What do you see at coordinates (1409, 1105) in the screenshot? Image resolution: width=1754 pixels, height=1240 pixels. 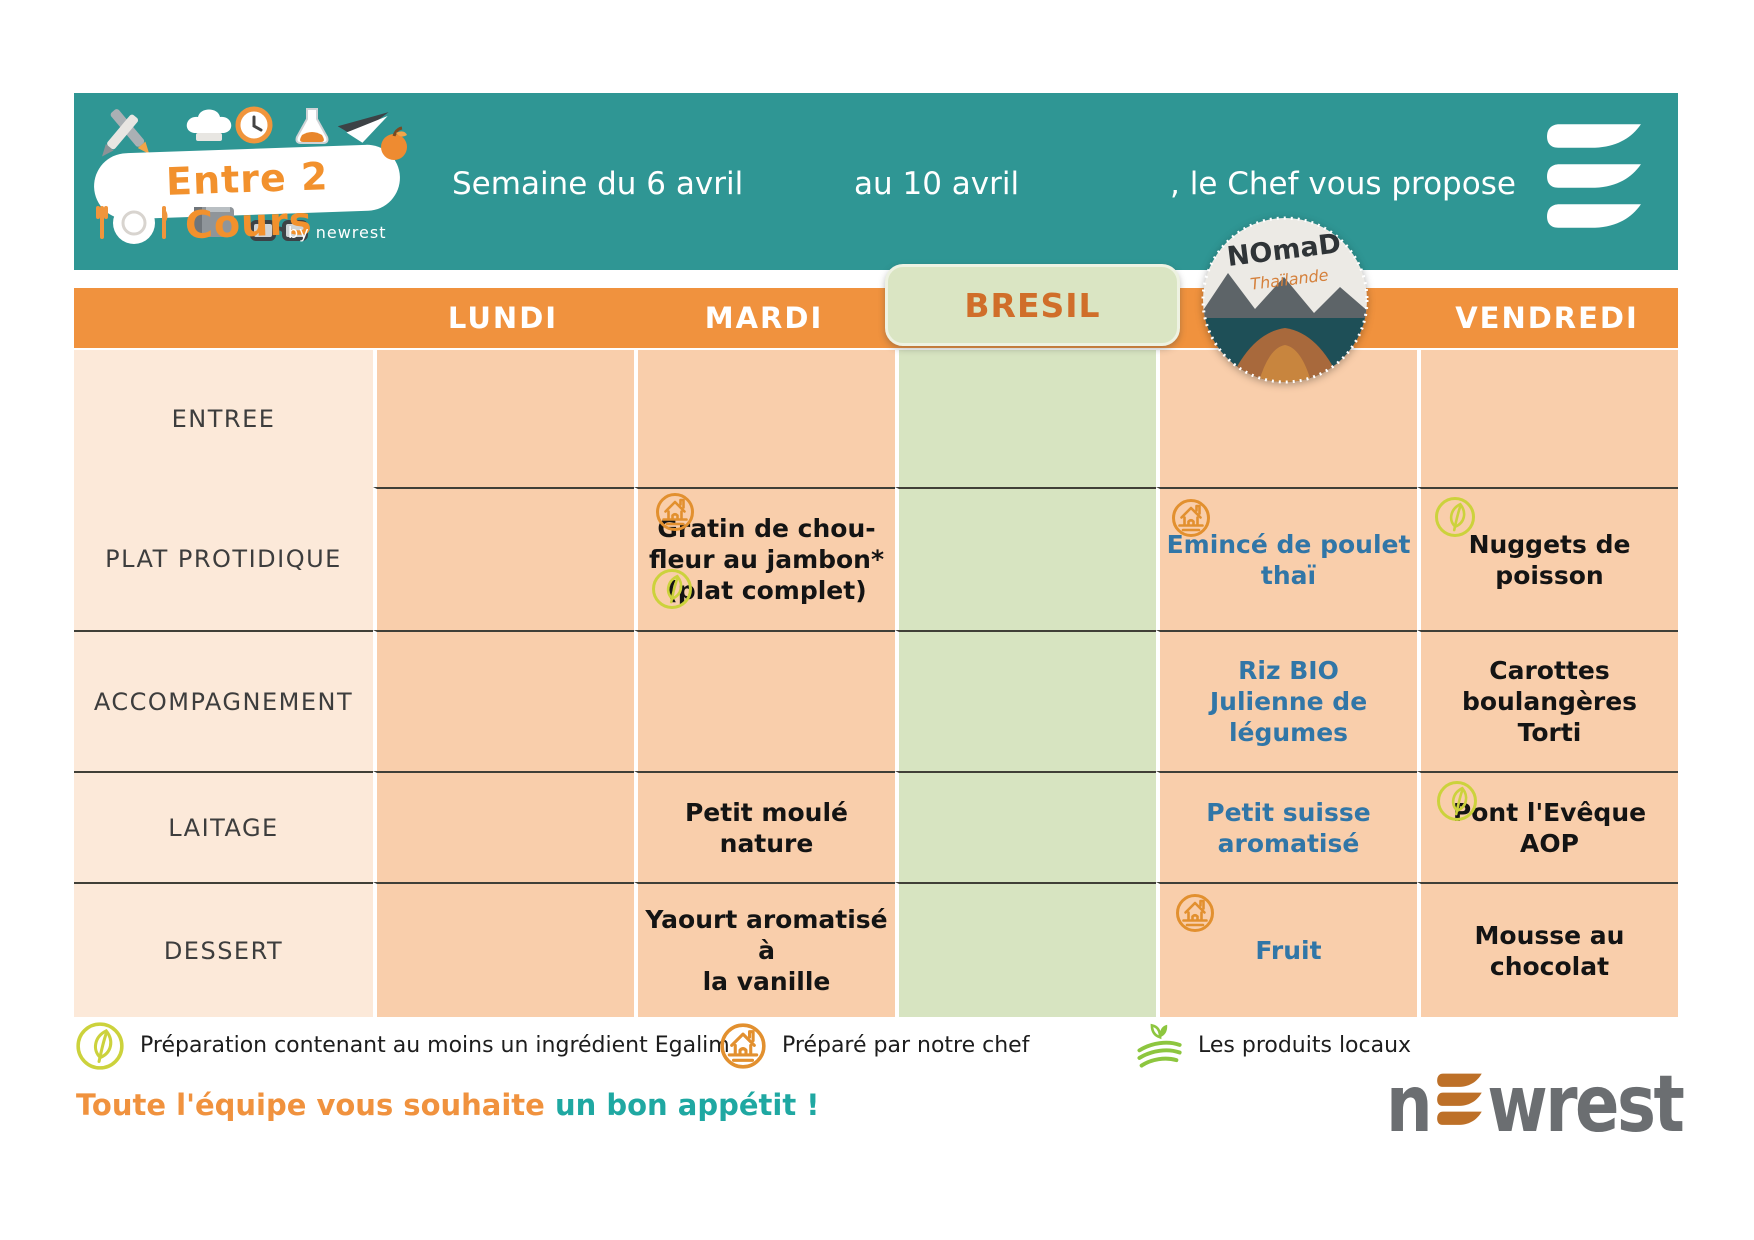 I see `brand-letter-n: n` at bounding box center [1409, 1105].